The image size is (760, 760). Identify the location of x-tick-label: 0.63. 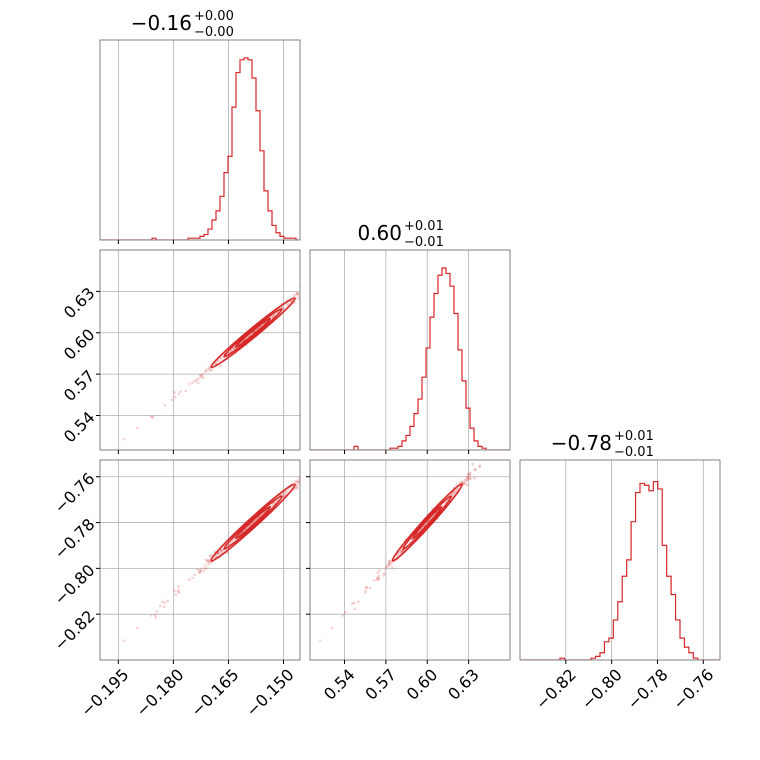
(463, 684).